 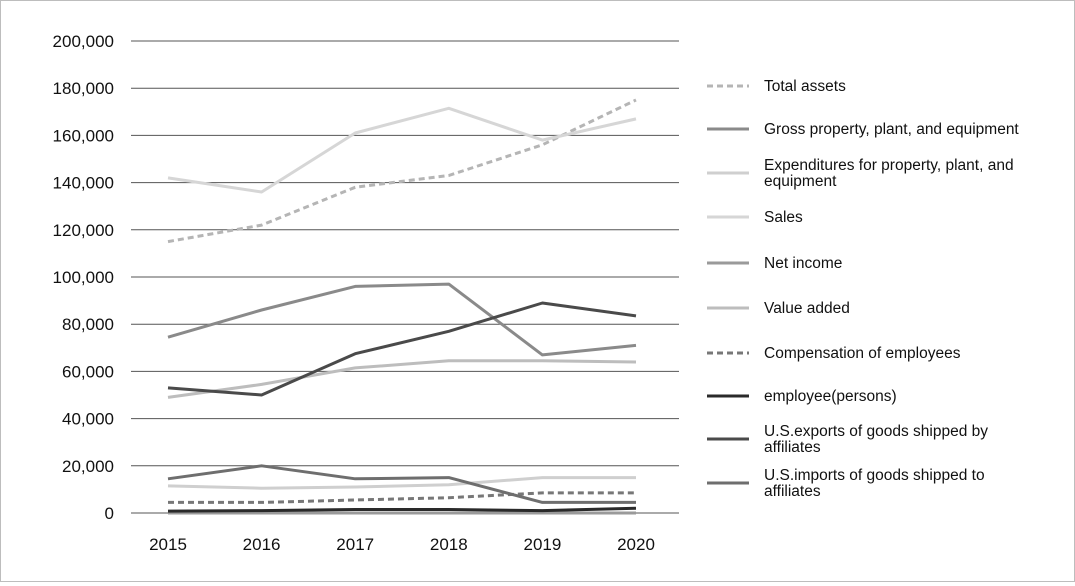 What do you see at coordinates (402, 544) in the screenshot?
I see `x-axis-ticks: 2015 2016 2017 2018 2019 2020` at bounding box center [402, 544].